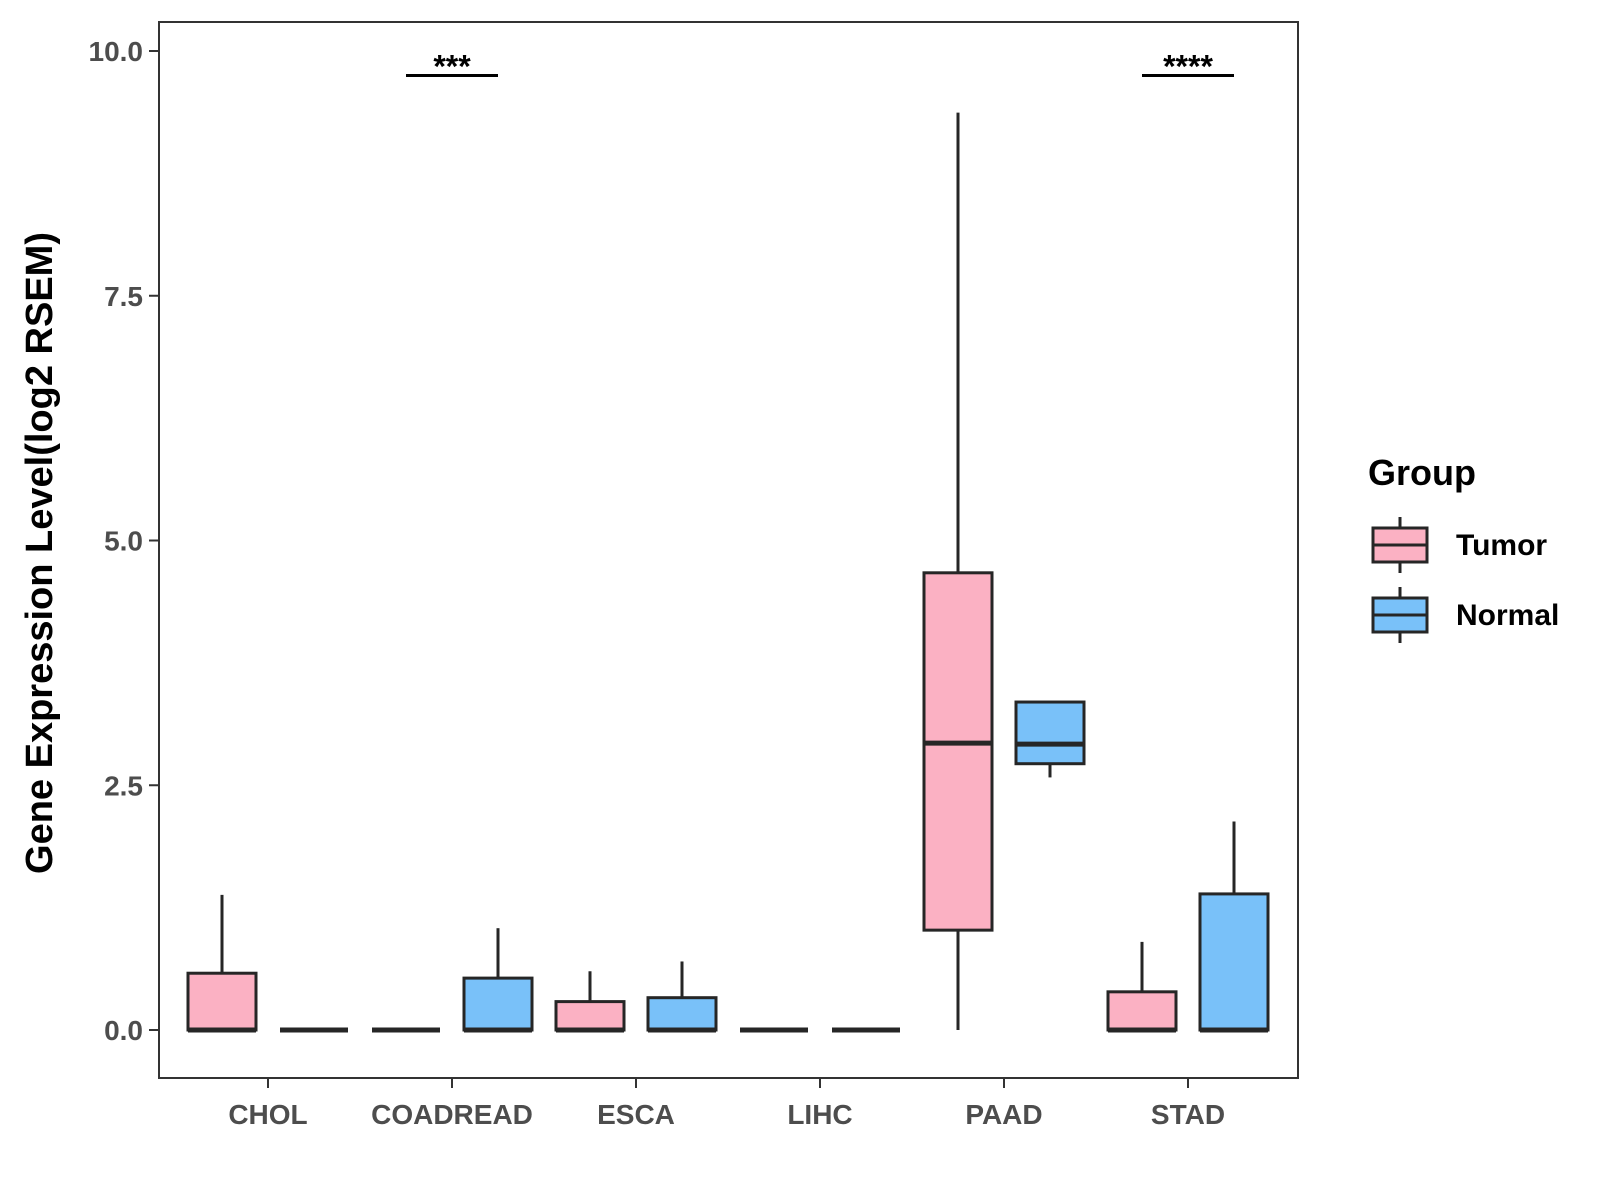 This screenshot has width=1600, height=1200. Describe the element at coordinates (123, 785) in the screenshot. I see `y-tick-label: 2.5` at that location.